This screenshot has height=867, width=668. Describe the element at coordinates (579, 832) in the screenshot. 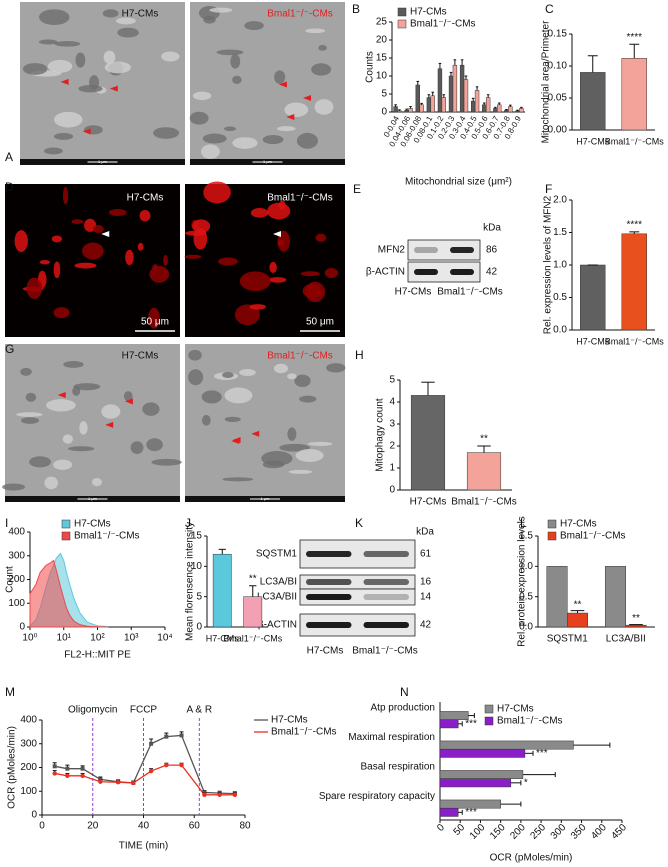

I see `x-tick-label: 350` at that location.